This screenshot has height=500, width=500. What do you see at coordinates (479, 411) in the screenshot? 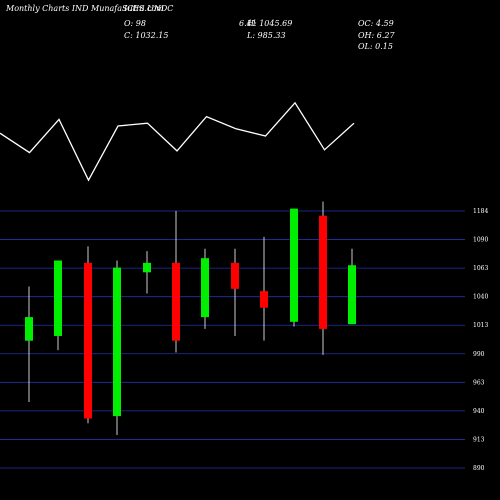
I see `y-tick-label: 940` at bounding box center [479, 411].